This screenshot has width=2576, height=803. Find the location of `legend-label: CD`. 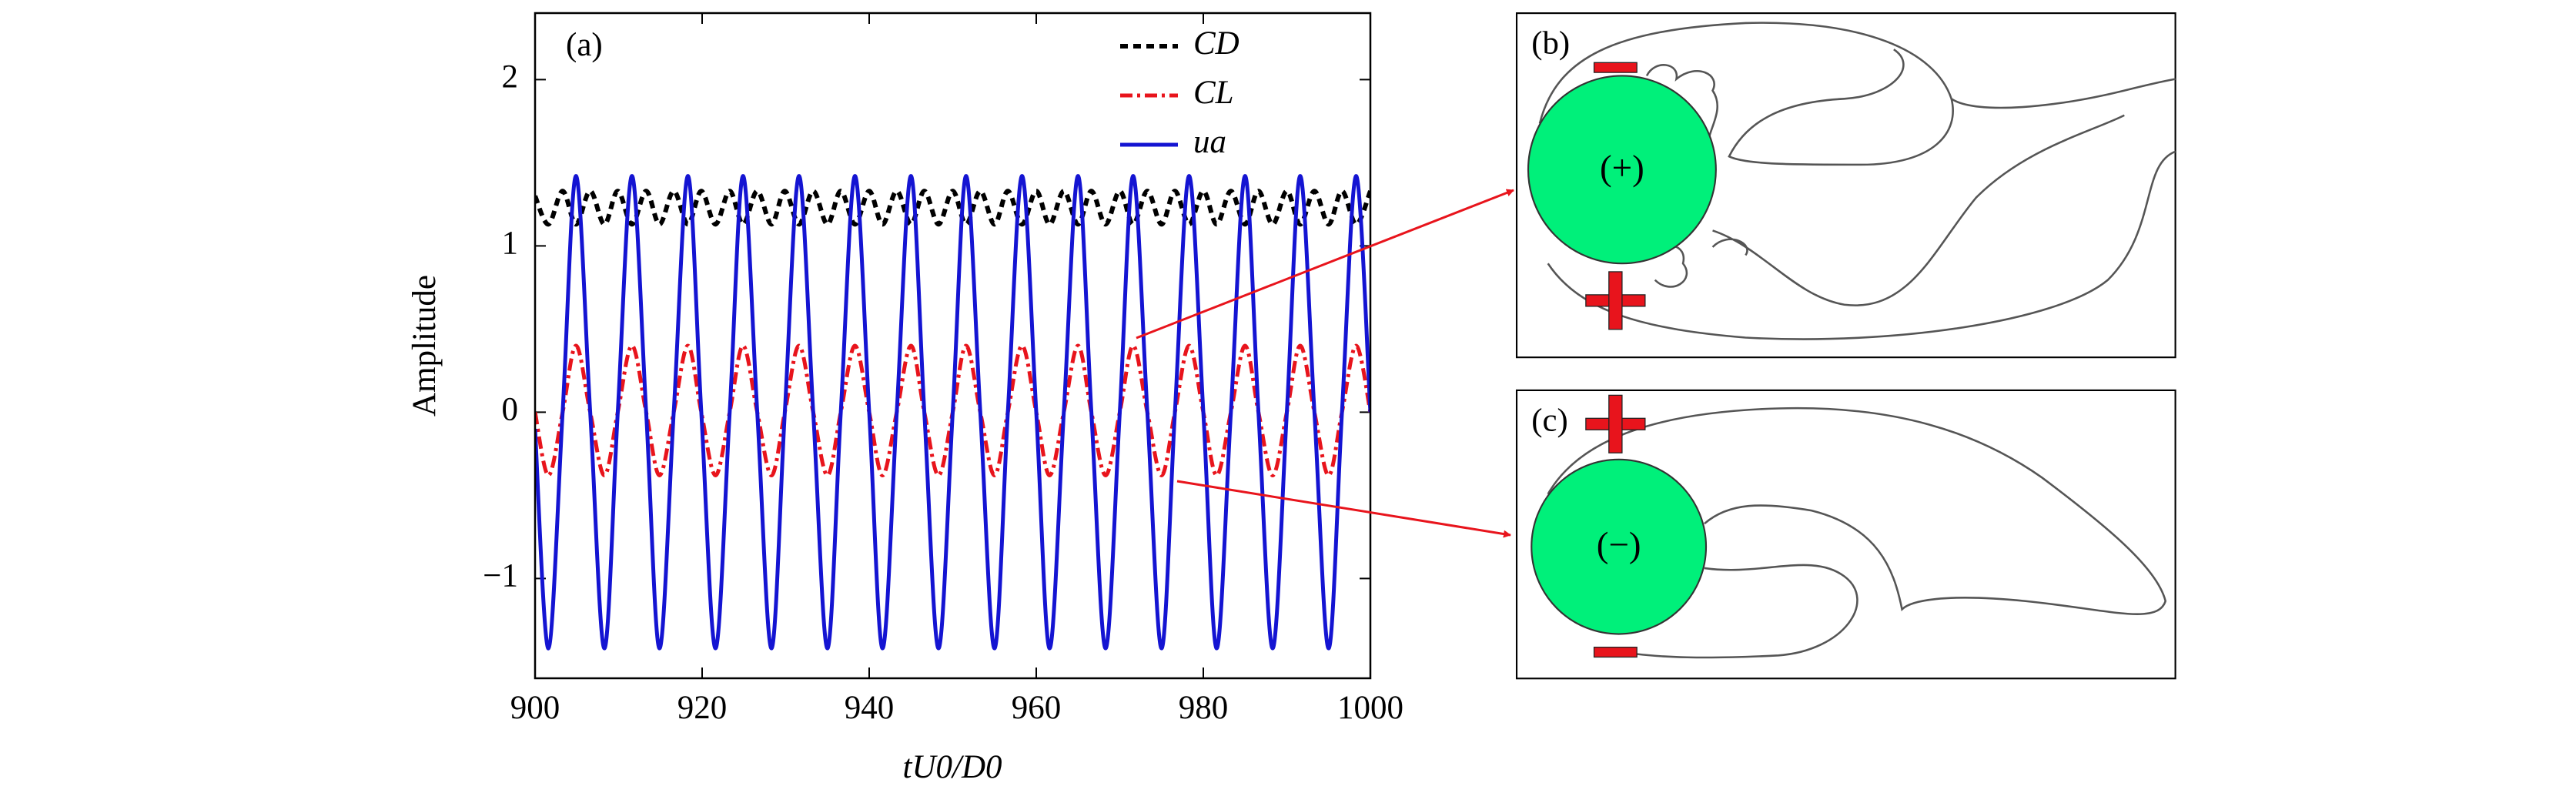

legend-label: CD is located at coordinates (1216, 43).